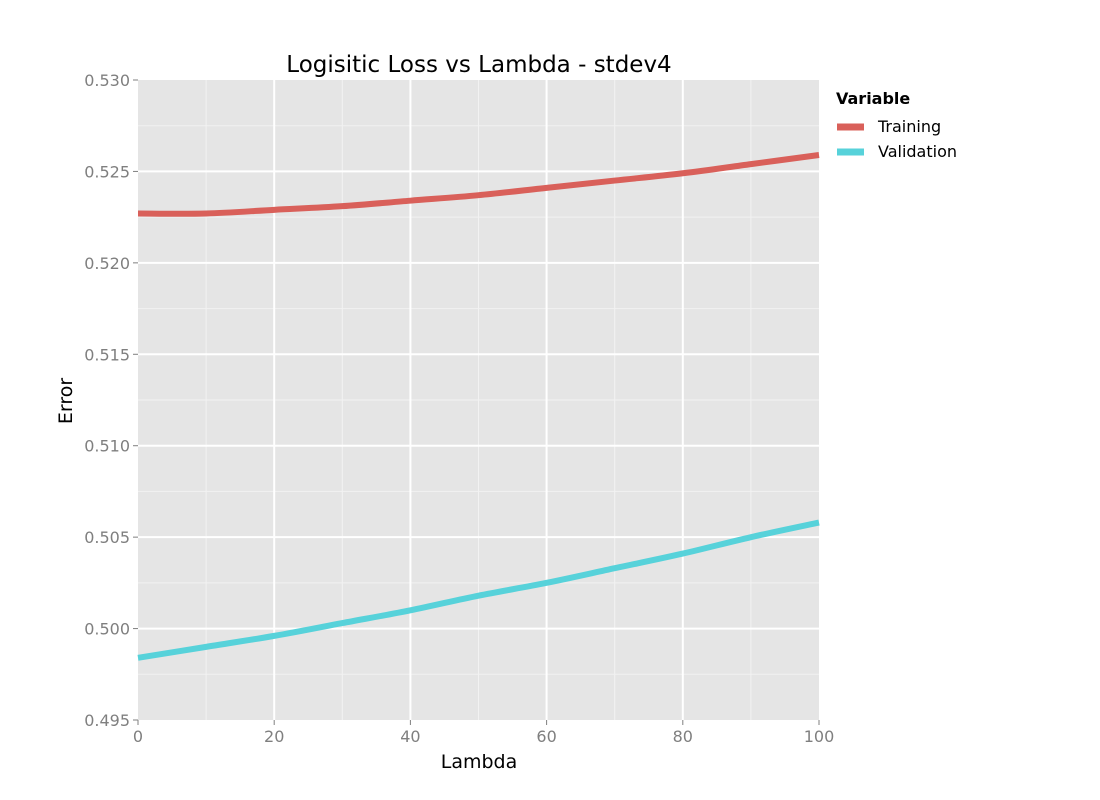 The width and height of the screenshot is (1100, 800). I want to click on y-axis-title: Error, so click(66, 401).